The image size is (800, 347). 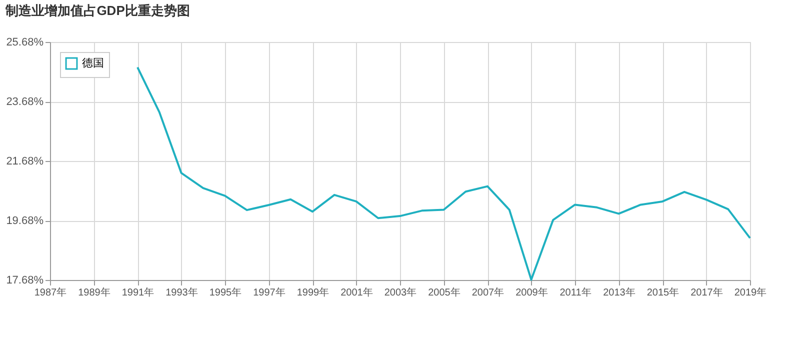 What do you see at coordinates (25, 221) in the screenshot?
I see `y-tick-label: 19.68%` at bounding box center [25, 221].